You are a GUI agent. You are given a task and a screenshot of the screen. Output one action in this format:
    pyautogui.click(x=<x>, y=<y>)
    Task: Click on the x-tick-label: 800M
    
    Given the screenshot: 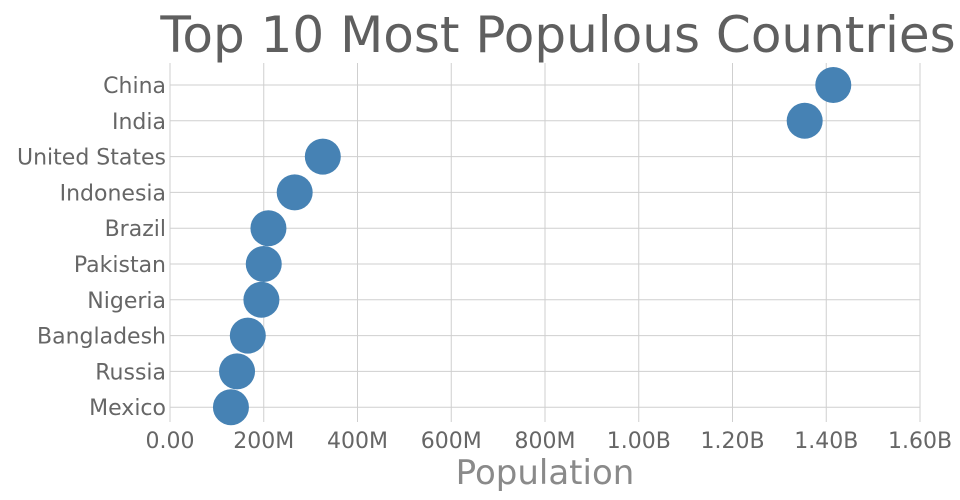 What is the action you would take?
    pyautogui.click(x=545, y=441)
    